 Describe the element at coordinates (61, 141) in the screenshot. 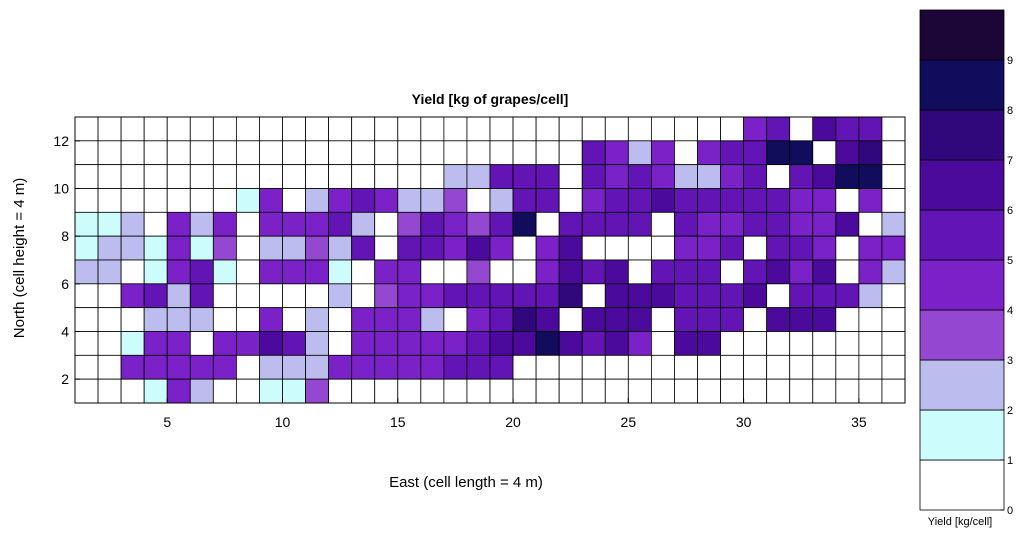

I see `y-tick-label: 12` at that location.